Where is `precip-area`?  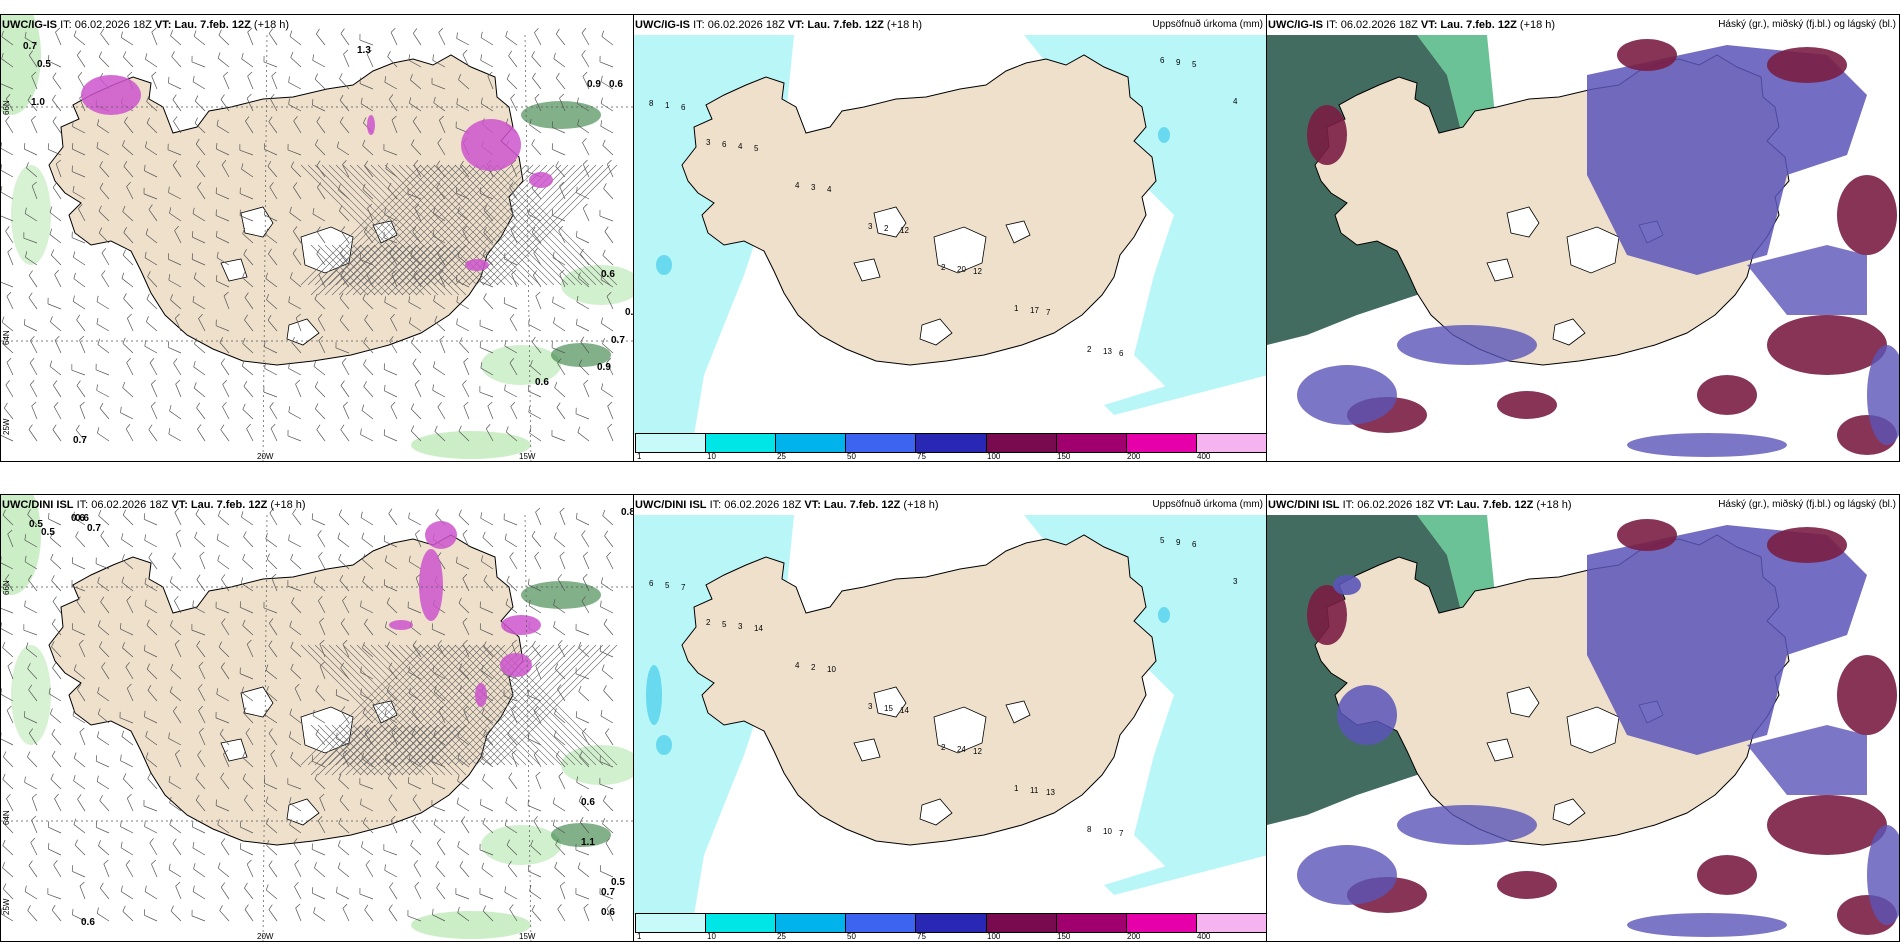
precip-area is located at coordinates (1185, 865).